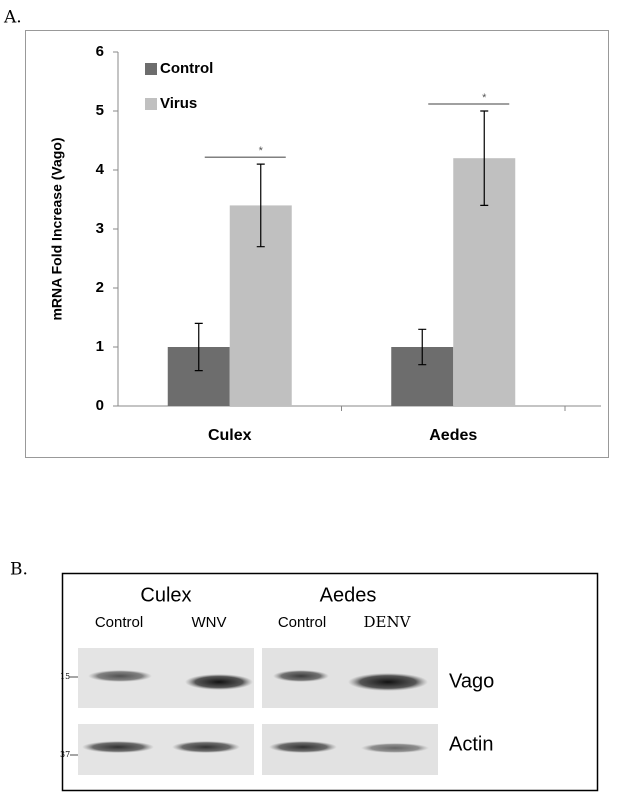 The image size is (629, 800). Describe the element at coordinates (65, 676) in the screenshot. I see `marker-label: 15` at that location.